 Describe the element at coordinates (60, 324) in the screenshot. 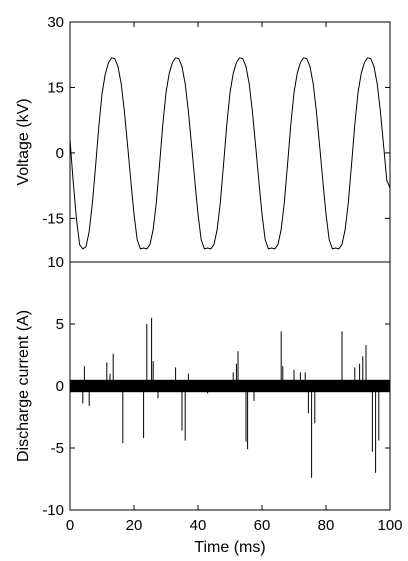

I see `current-y-tick-label: 5` at that location.